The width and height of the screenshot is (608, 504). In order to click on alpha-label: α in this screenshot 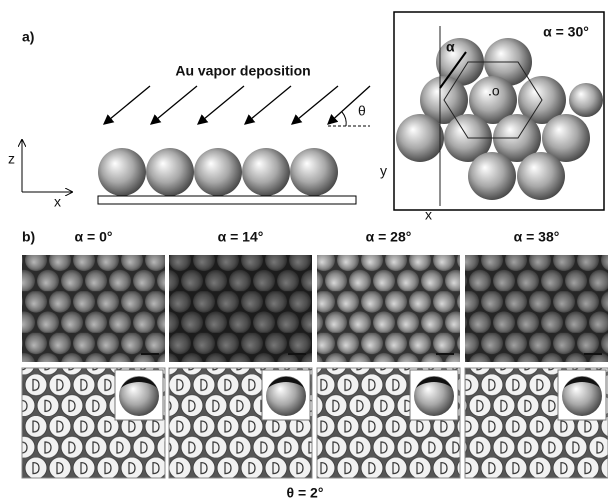, I will do `click(450, 47)`.